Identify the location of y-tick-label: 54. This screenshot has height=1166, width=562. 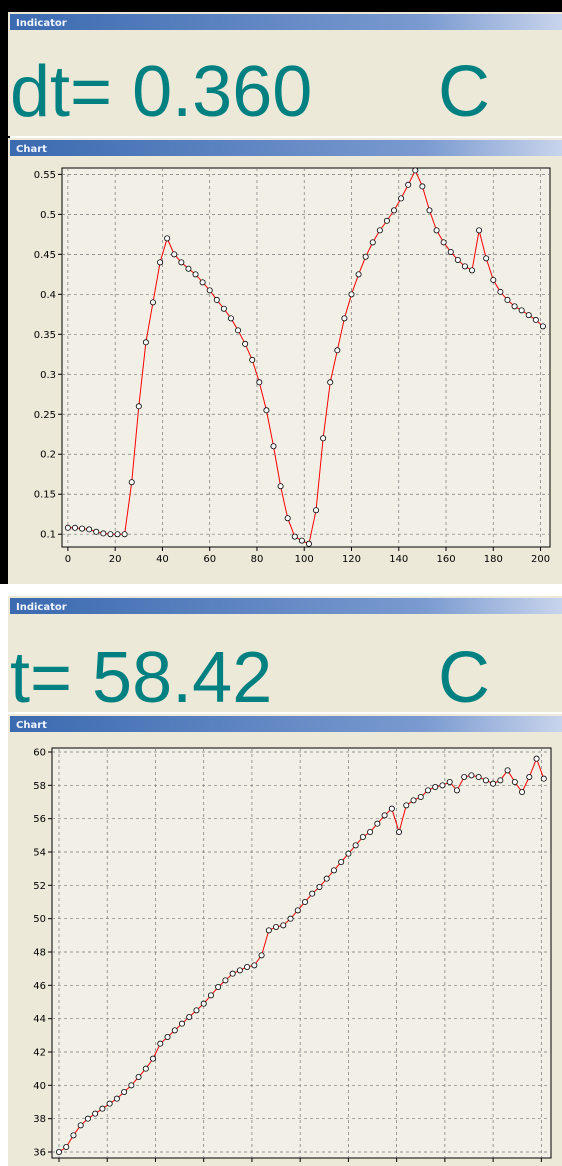
(39, 853).